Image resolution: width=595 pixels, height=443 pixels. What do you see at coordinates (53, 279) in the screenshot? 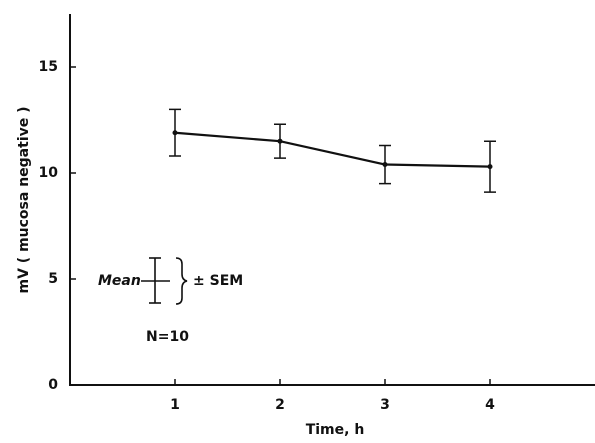
I see `y-tick-label: 5` at bounding box center [53, 279].